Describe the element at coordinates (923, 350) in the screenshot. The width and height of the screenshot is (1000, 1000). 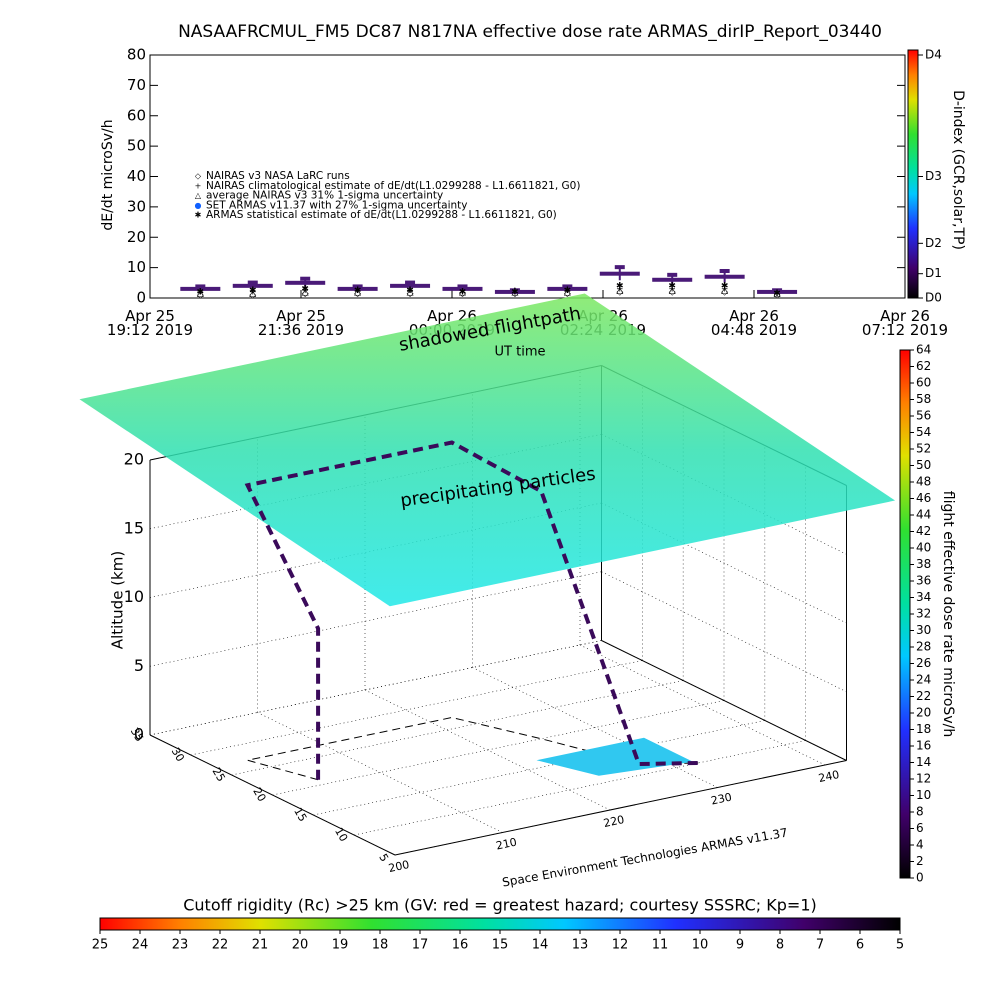
I see `colorbar-tick-label: 64` at that location.